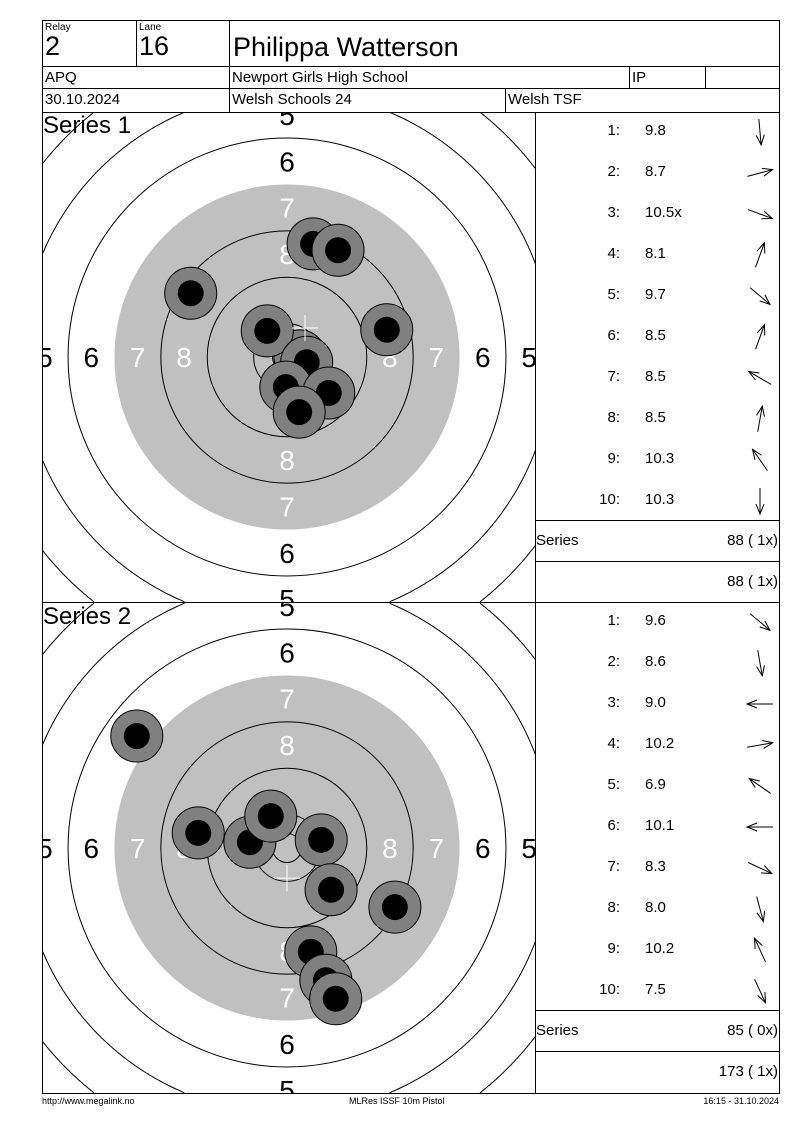  I want to click on shot-score: 8.1, so click(655, 253).